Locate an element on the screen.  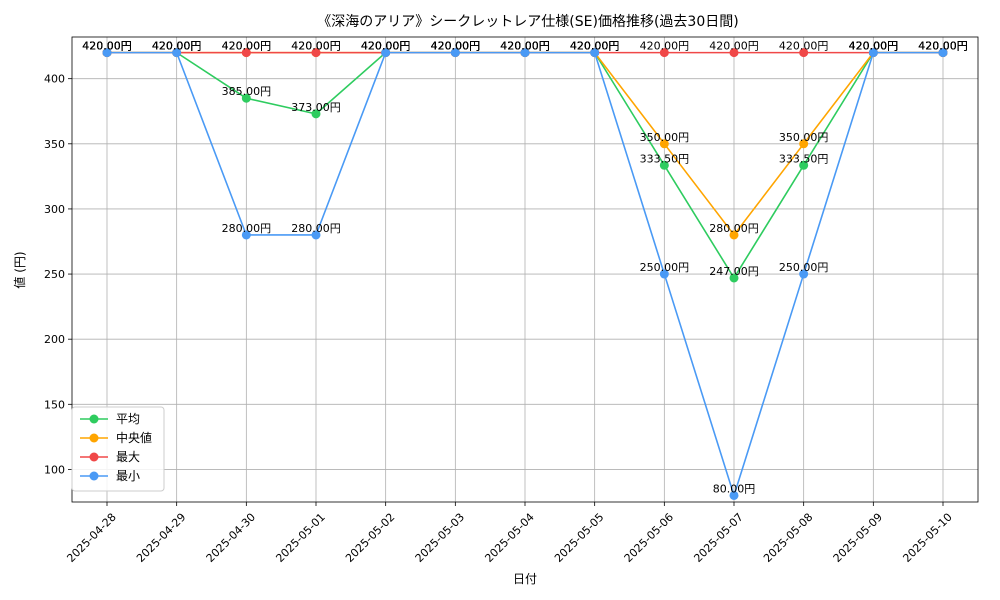
y-tick-label: 350 is located at coordinates (54, 144).